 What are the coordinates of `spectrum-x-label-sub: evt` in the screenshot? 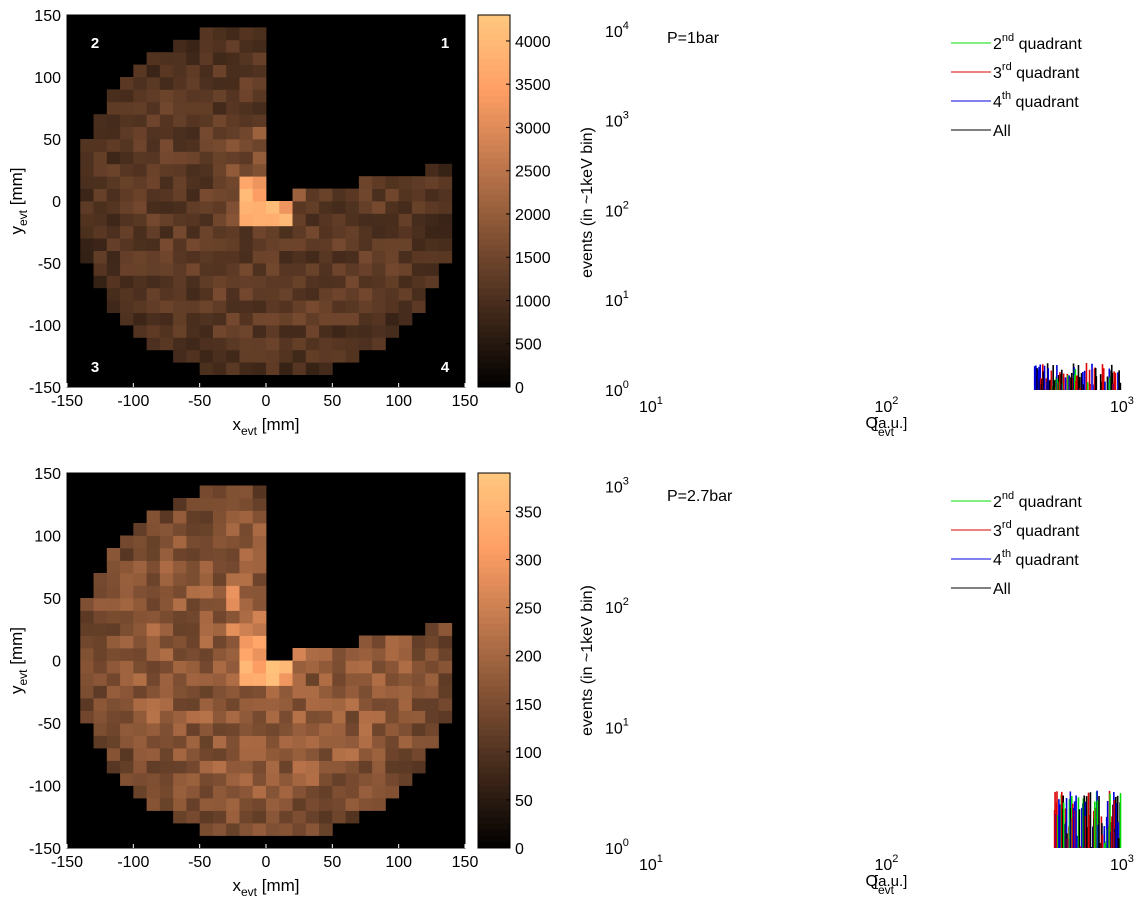 It's located at (886, 432).